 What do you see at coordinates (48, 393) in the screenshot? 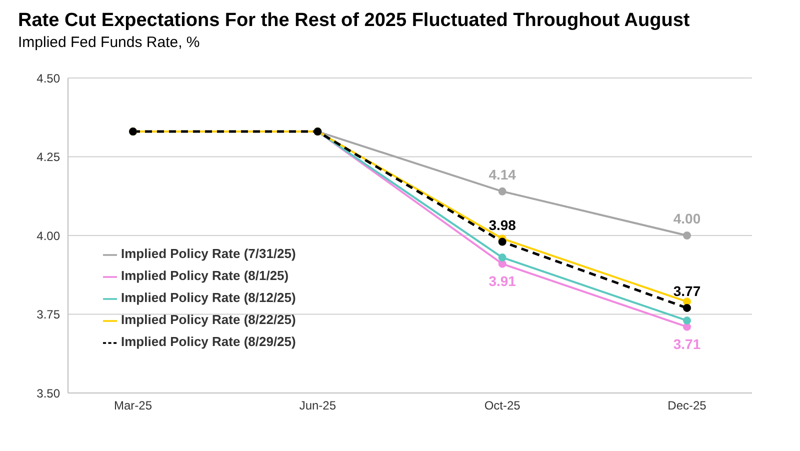
I see `y-tick-label: 3.50` at bounding box center [48, 393].